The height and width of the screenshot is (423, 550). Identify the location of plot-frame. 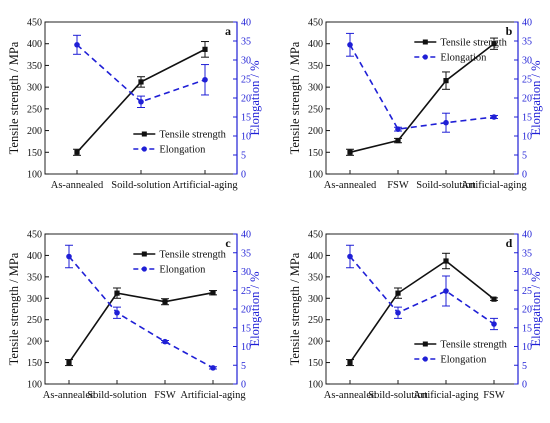
(422, 309).